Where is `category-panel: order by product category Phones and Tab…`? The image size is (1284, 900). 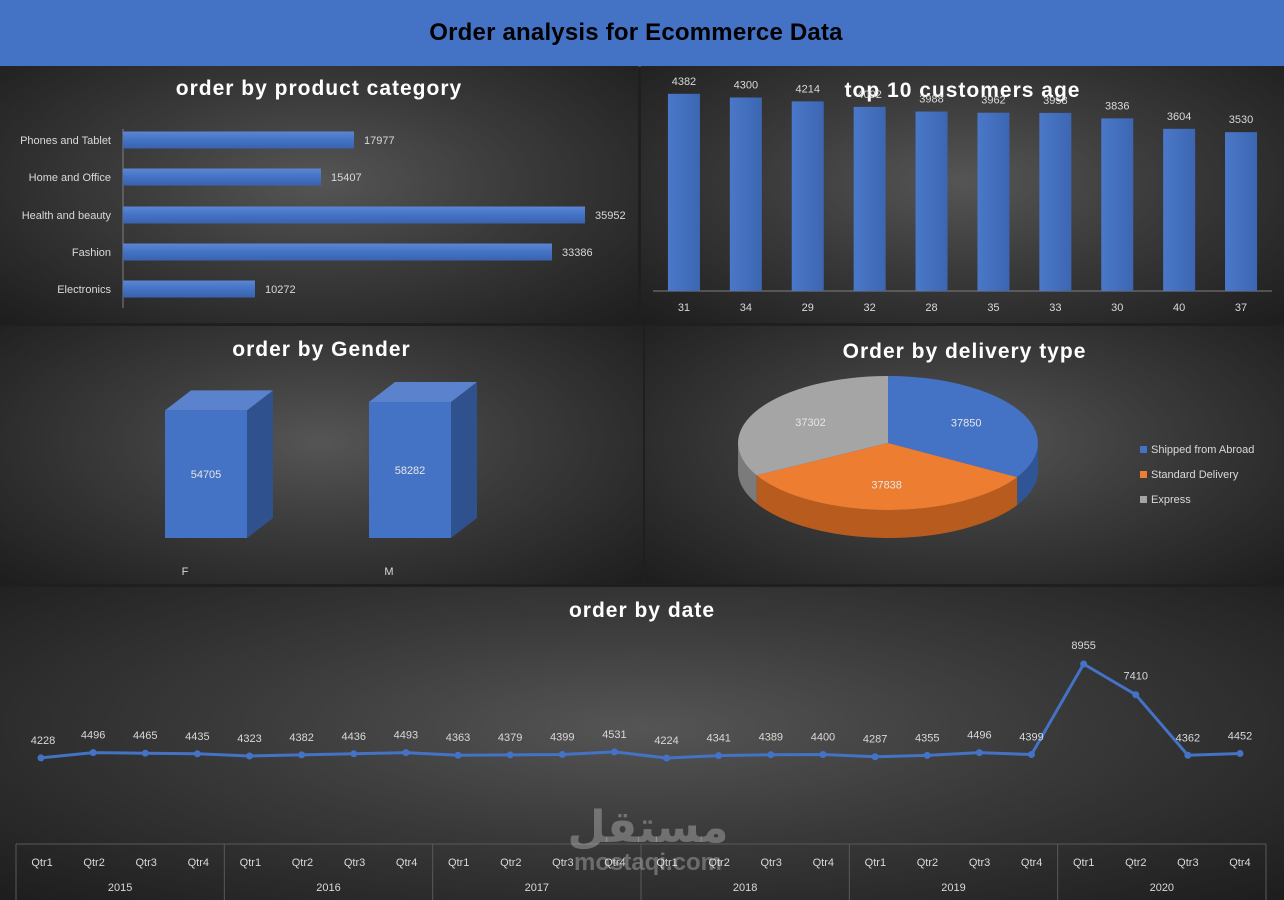 category-panel: order by product category Phones and Tab… is located at coordinates (319, 194).